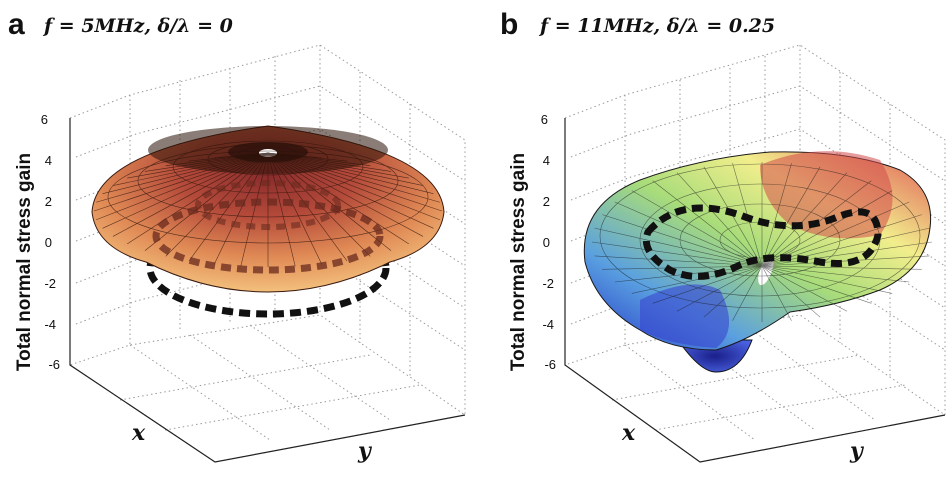  Describe the element at coordinates (857, 451) in the screenshot. I see `panel-b-y-label: y` at that location.